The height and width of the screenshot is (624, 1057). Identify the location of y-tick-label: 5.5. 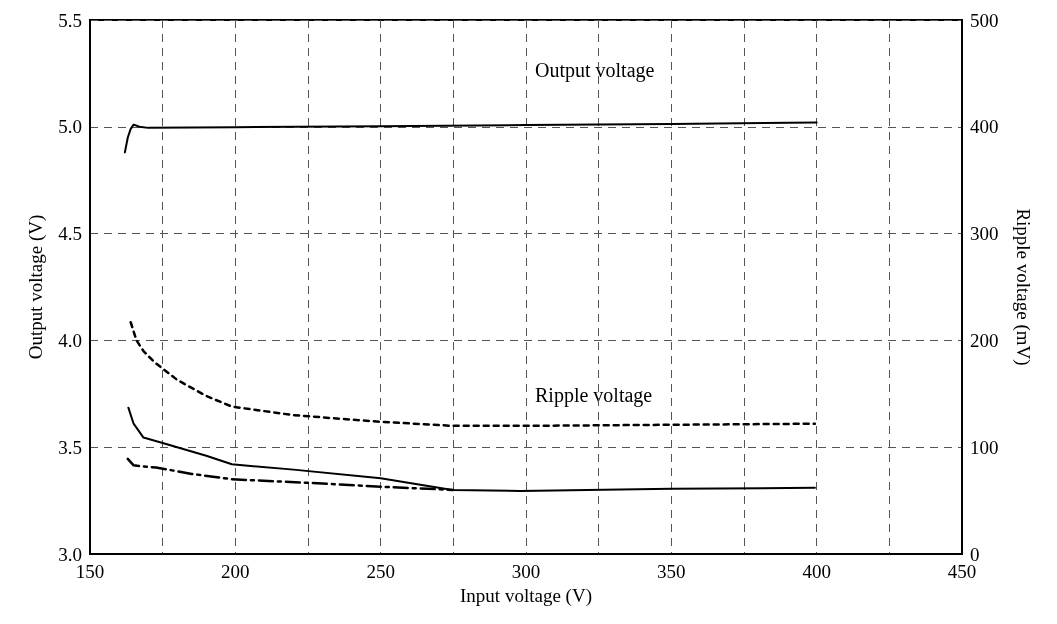
(70, 20).